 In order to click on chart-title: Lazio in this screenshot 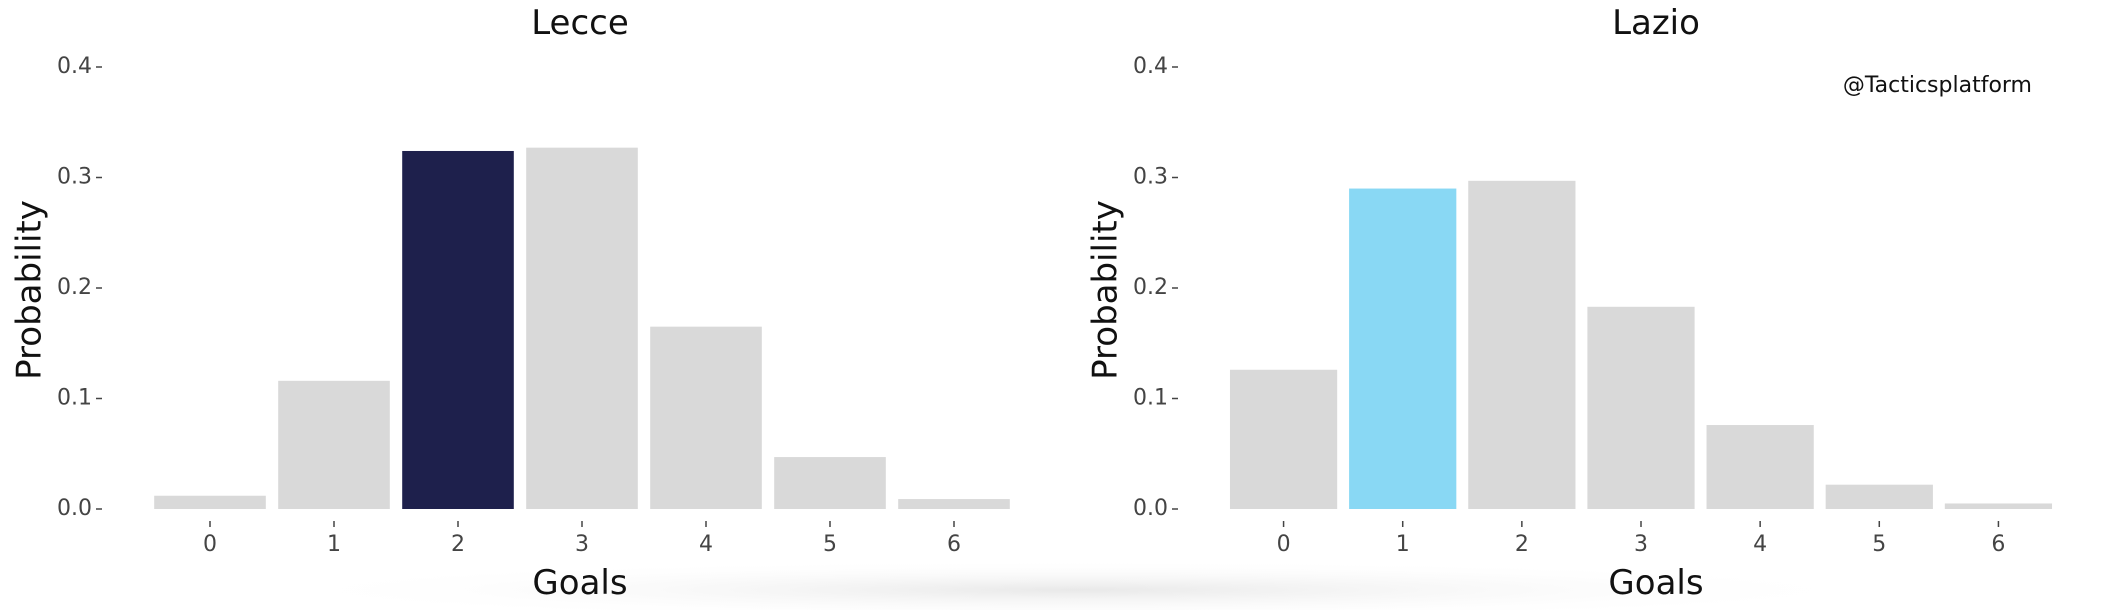, I will do `click(1656, 23)`.